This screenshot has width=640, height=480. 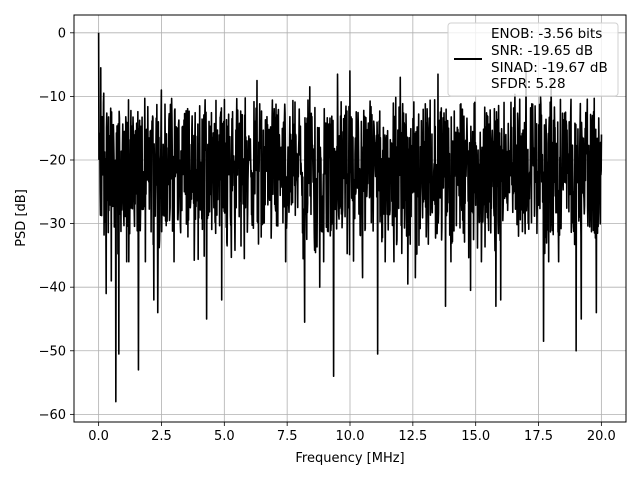 What do you see at coordinates (601, 436) in the screenshot?
I see `x-tick-label: 20.0` at bounding box center [601, 436].